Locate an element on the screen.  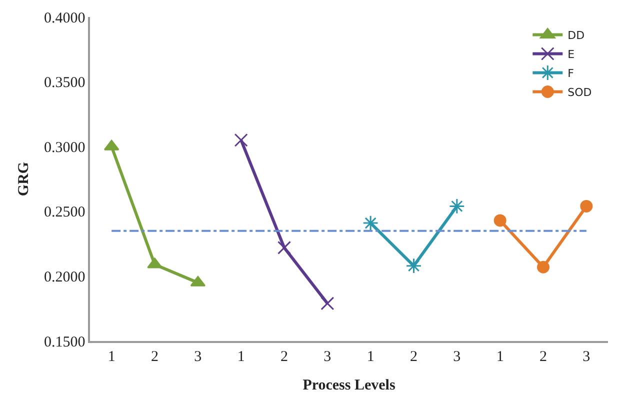
y-tick-label: 0.4000 is located at coordinates (65, 18).